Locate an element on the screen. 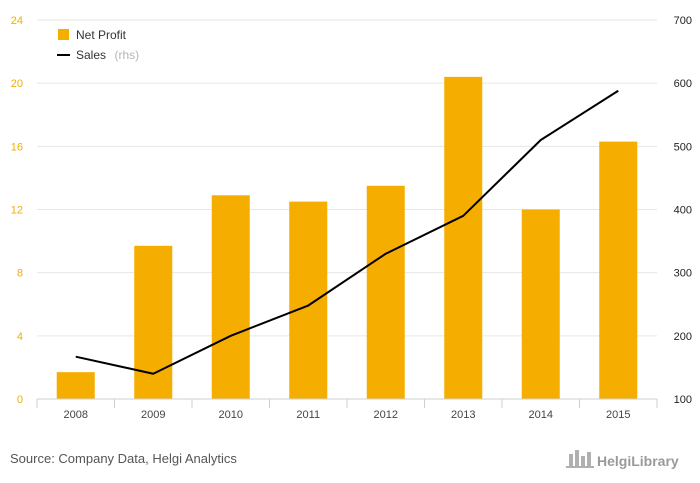 Image resolution: width=700 pixels, height=483 pixels. right-tick-label: 100 is located at coordinates (683, 400).